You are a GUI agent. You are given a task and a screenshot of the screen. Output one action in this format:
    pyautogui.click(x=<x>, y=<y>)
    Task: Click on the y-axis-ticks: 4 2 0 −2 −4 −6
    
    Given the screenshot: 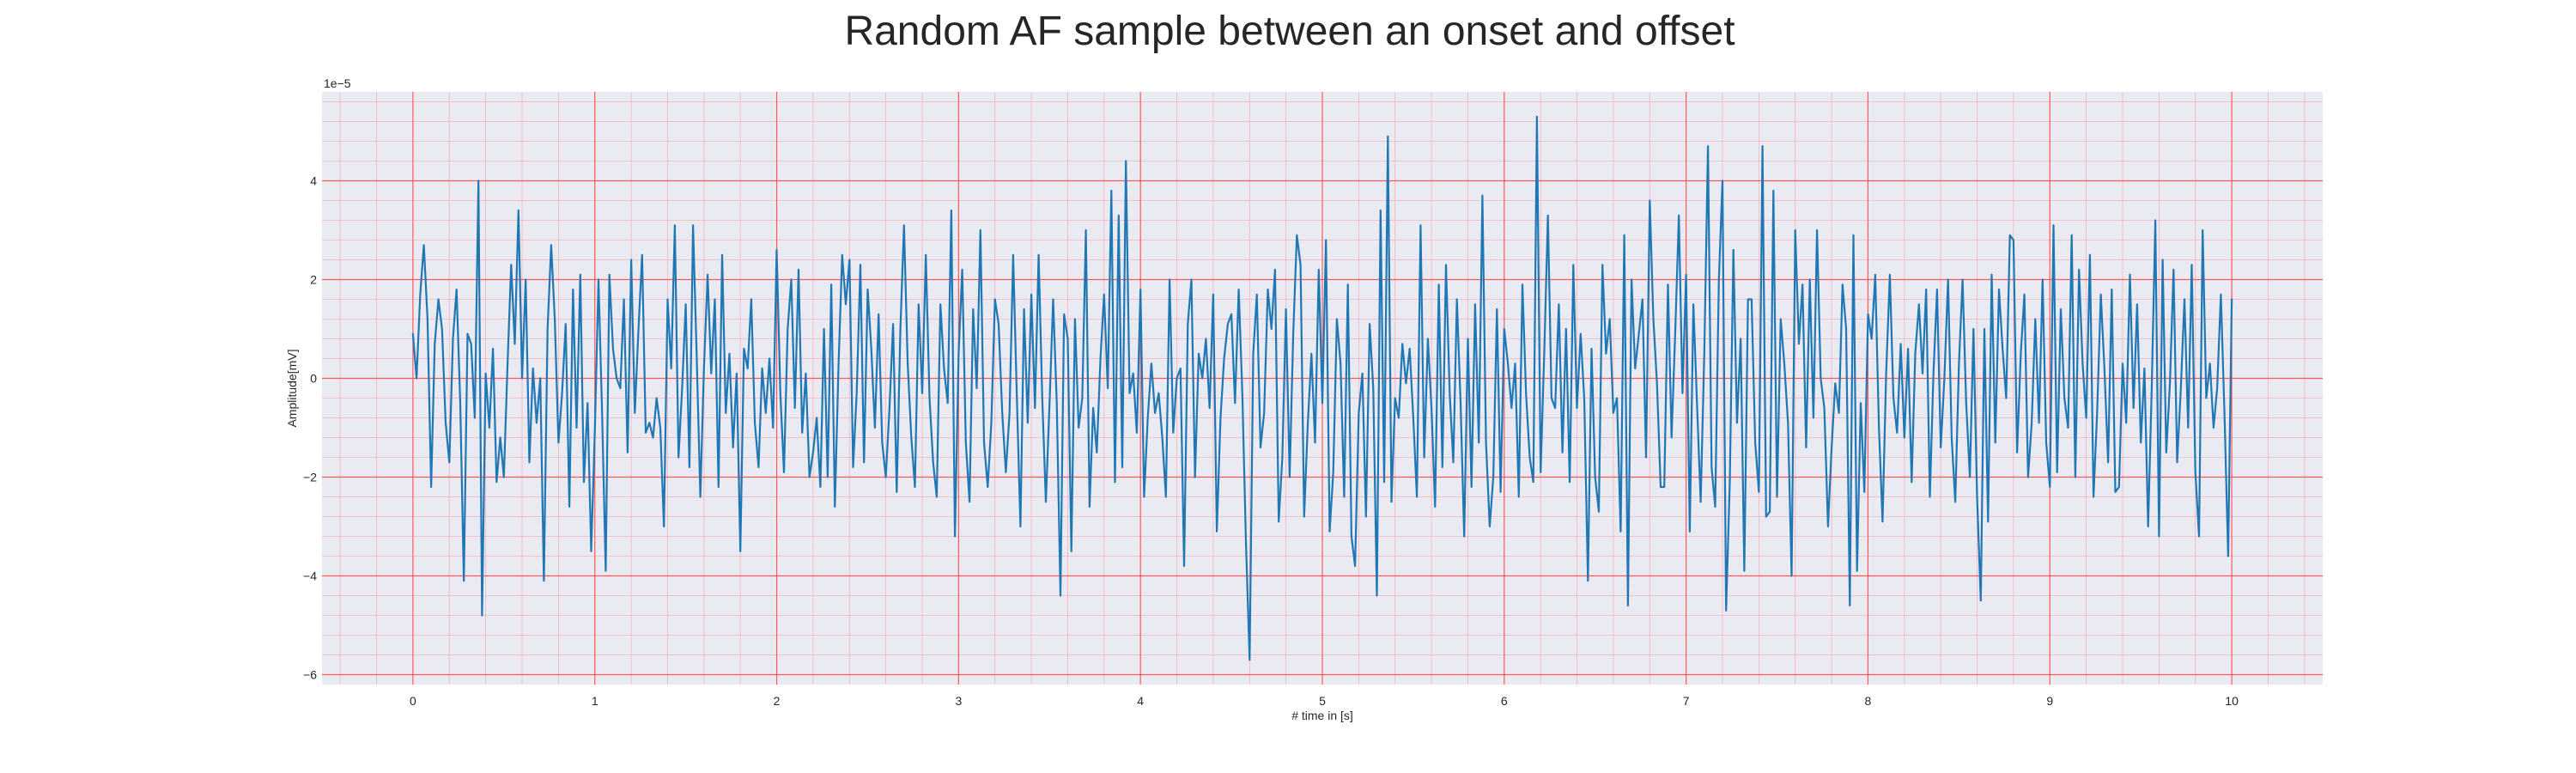 What is the action you would take?
    pyautogui.click(x=310, y=428)
    